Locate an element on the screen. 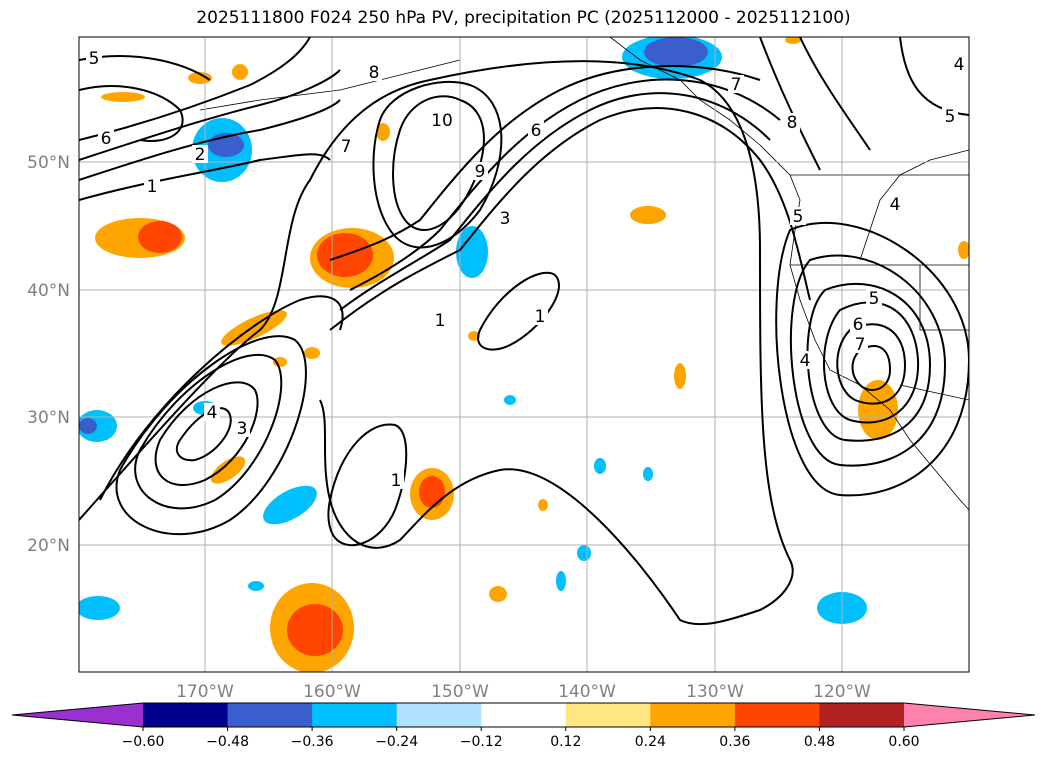  colorbar-tick-label: 0.48 is located at coordinates (819, 742).